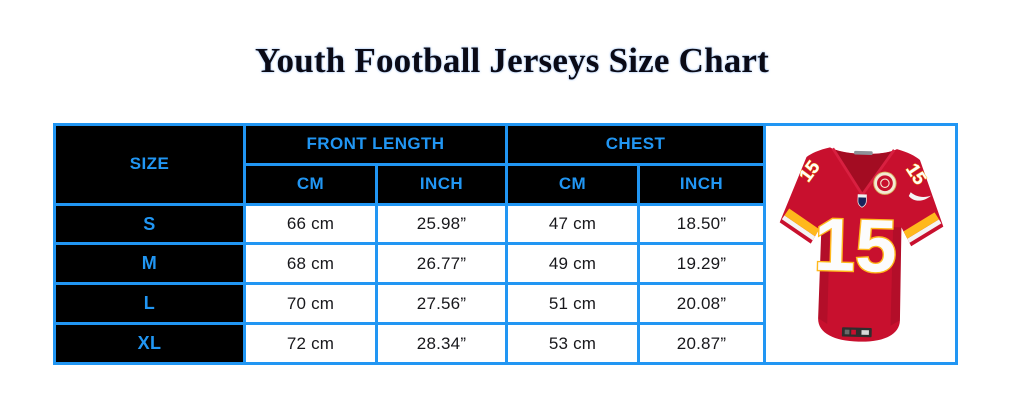 Image resolution: width=1024 pixels, height=418 pixels. I want to click on jersey-image: 15 15, so click(860, 244).